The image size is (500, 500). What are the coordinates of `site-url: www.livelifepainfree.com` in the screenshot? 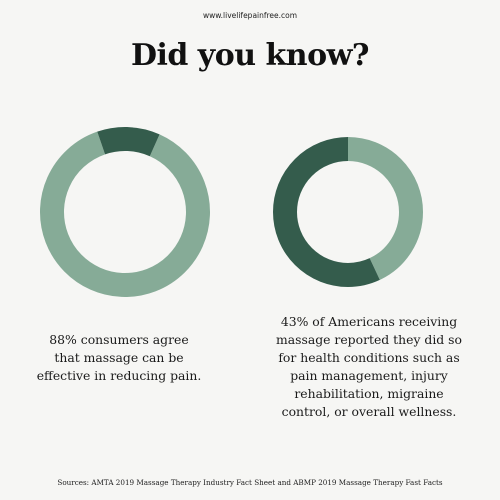 It's located at (250, 15).